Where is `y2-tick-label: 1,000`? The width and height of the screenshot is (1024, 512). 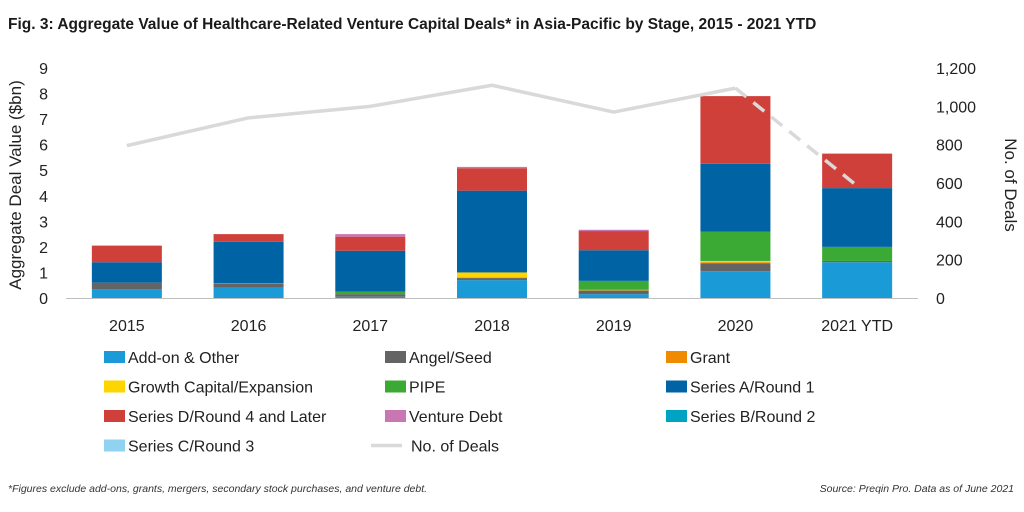 y2-tick-label: 1,000 is located at coordinates (956, 107).